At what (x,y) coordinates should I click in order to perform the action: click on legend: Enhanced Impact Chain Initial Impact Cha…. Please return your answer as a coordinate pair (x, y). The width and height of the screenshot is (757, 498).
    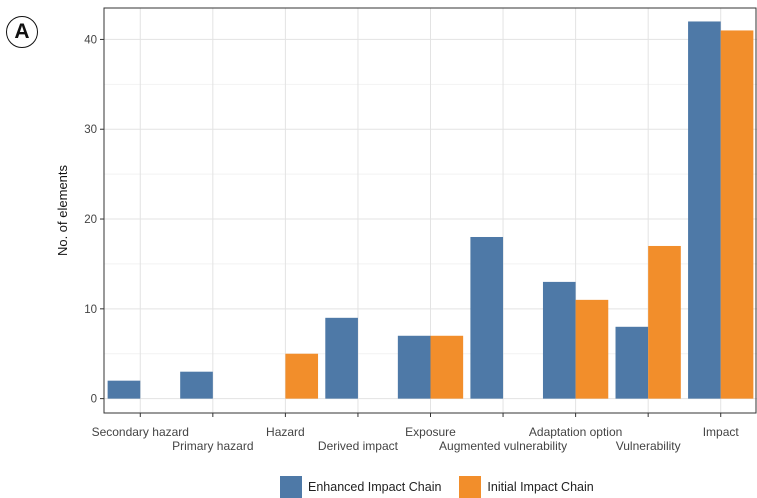
    Looking at the image, I should click on (446, 487).